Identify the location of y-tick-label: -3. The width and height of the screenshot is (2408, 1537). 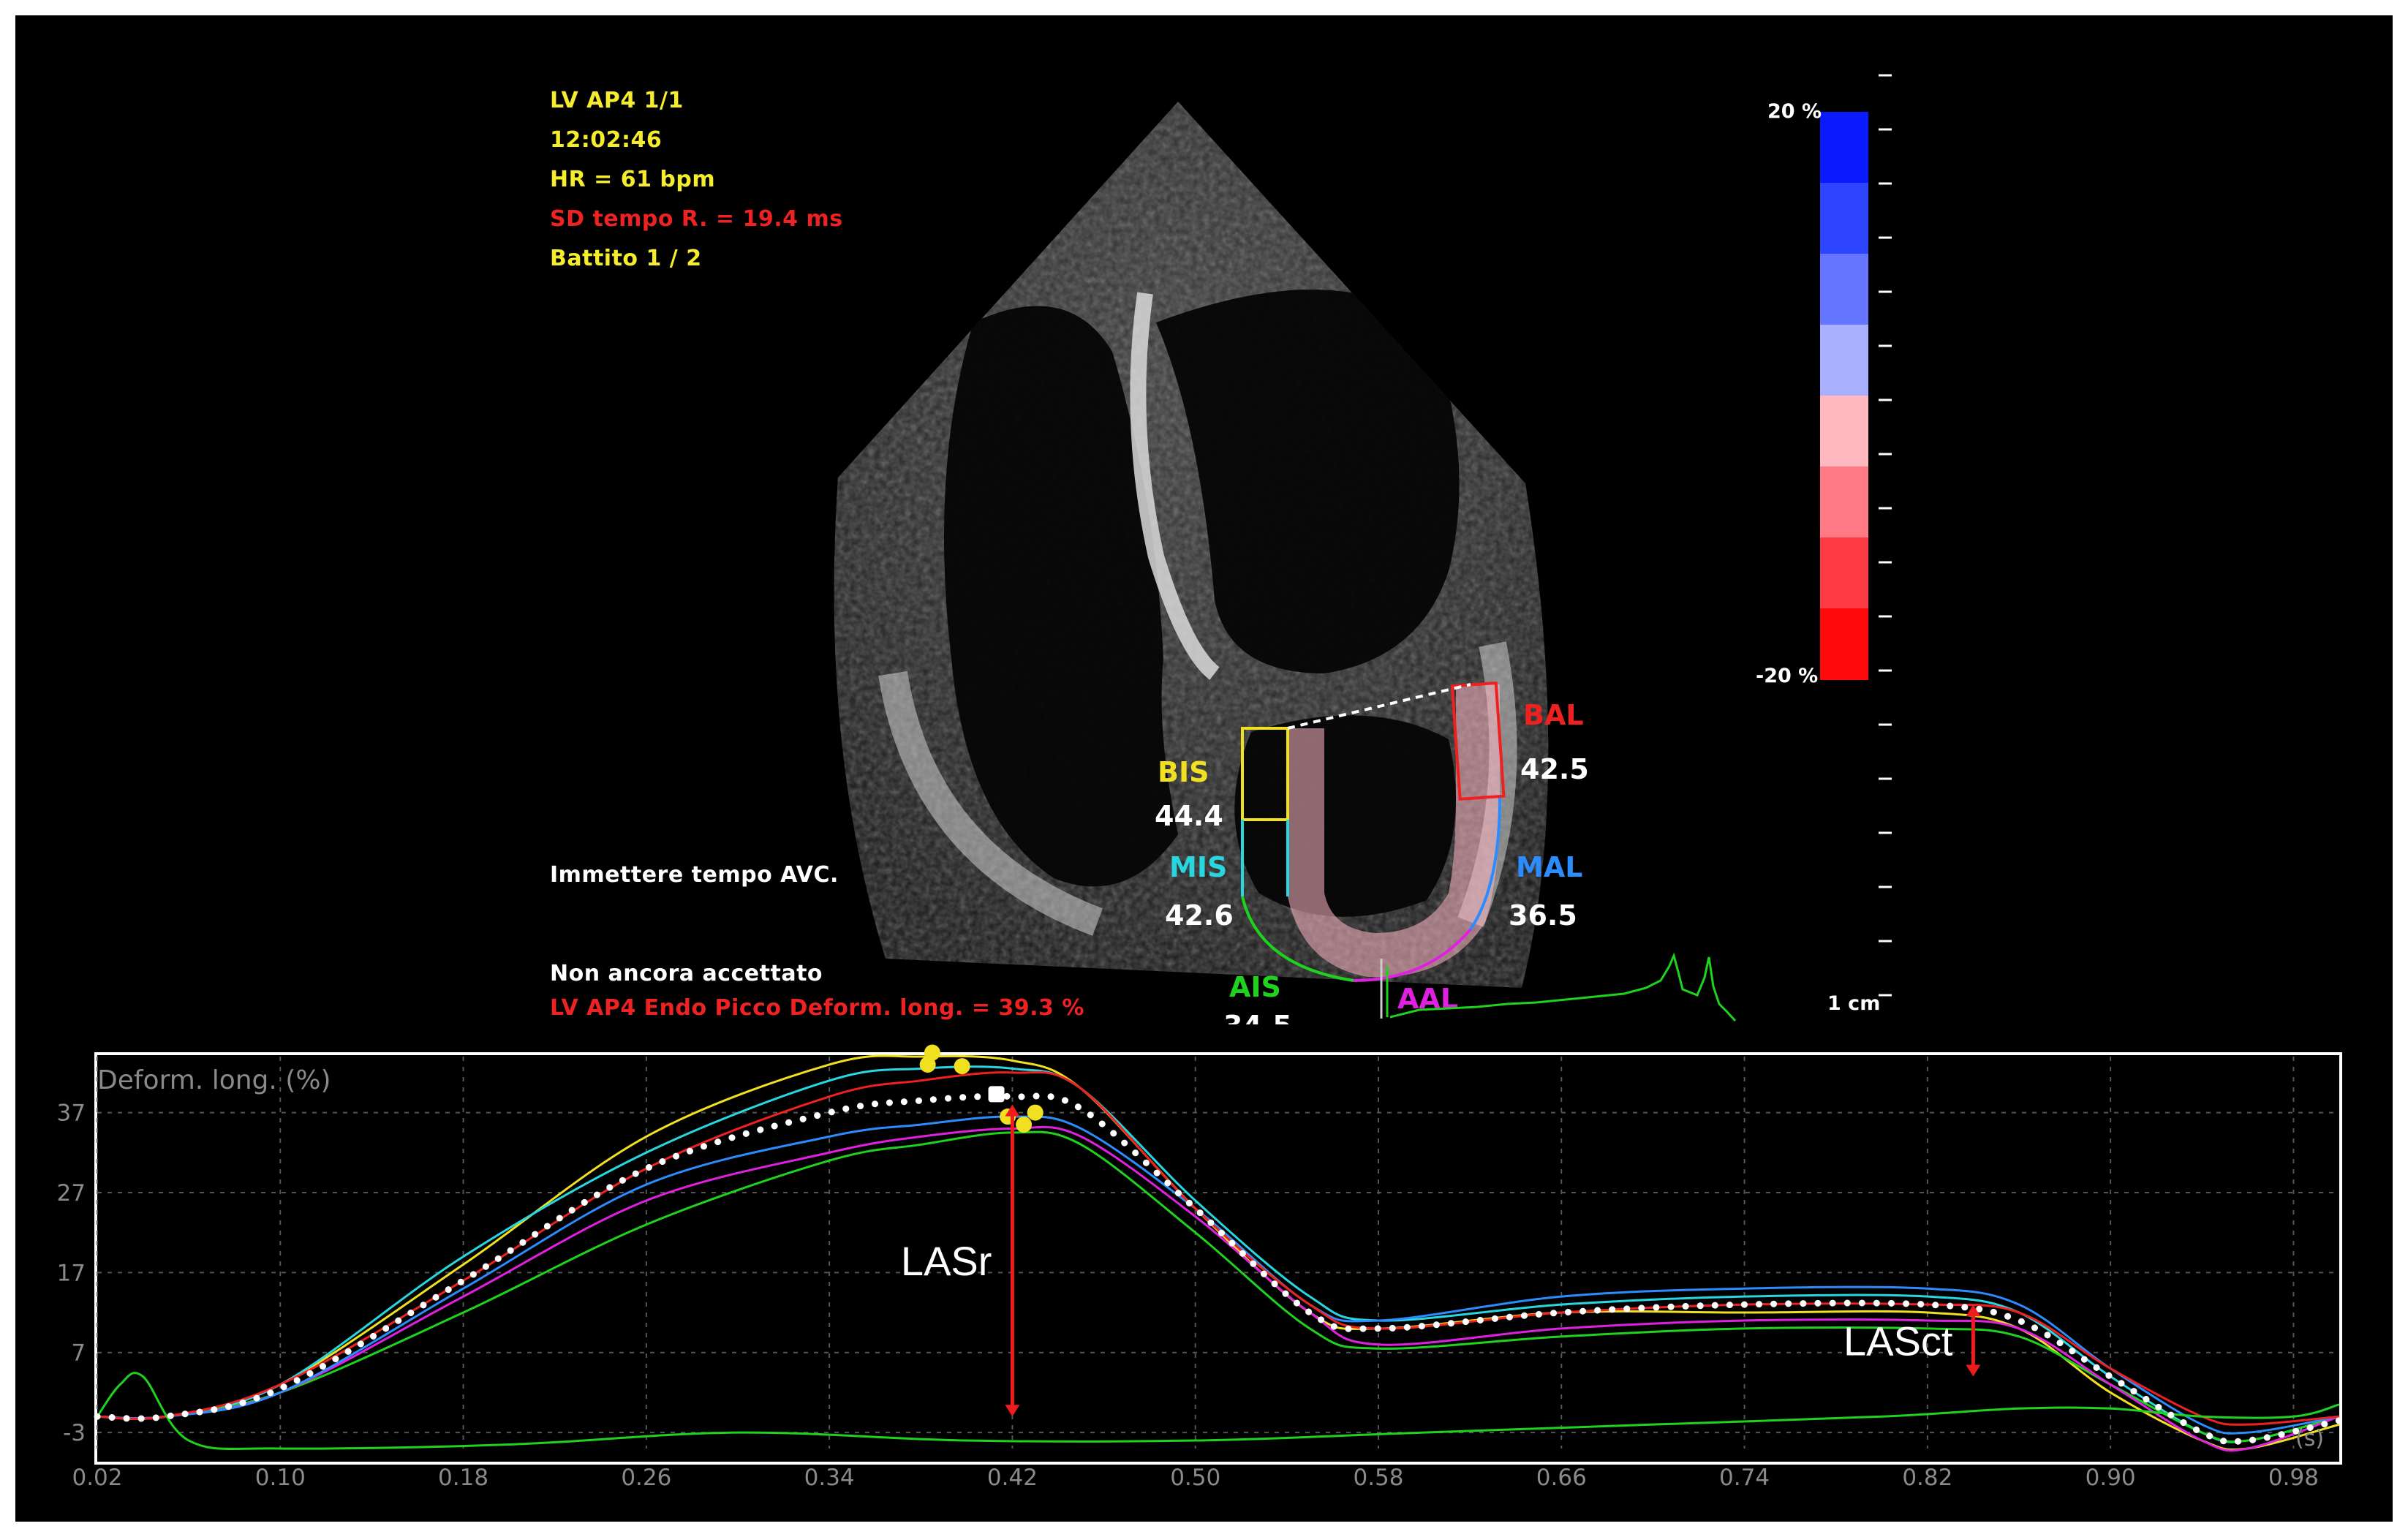
(74, 1433).